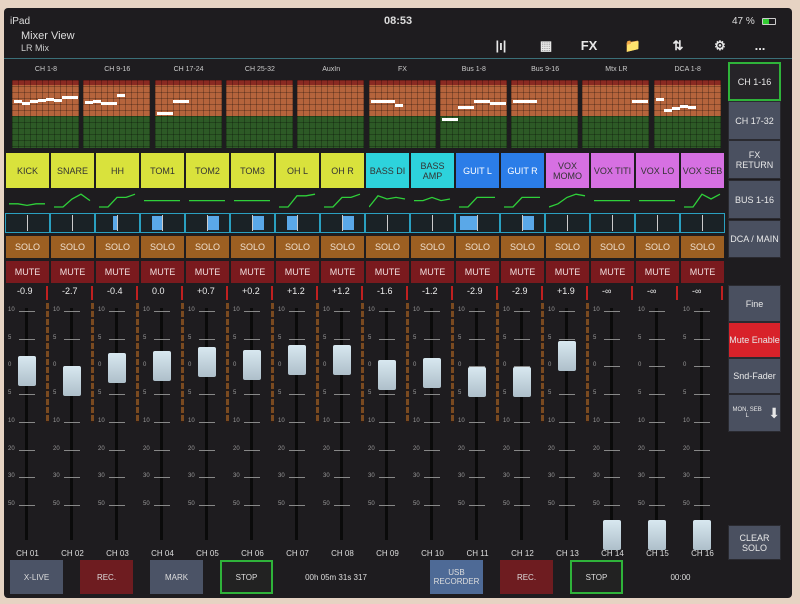  What do you see at coordinates (546, 45) in the screenshot?
I see `grid-icon: ▦` at bounding box center [546, 45].